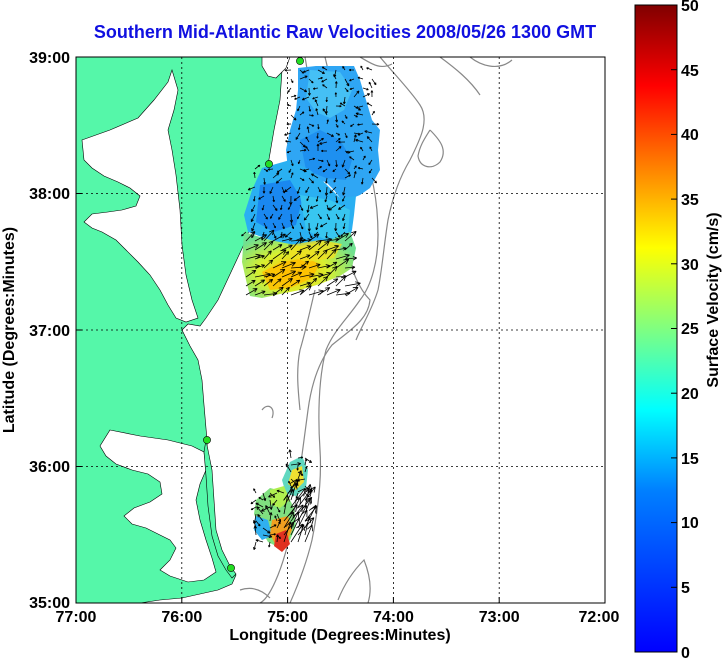 The width and height of the screenshot is (724, 659). What do you see at coordinates (181, 617) in the screenshot?
I see `x-tick-label: 76:00` at bounding box center [181, 617].